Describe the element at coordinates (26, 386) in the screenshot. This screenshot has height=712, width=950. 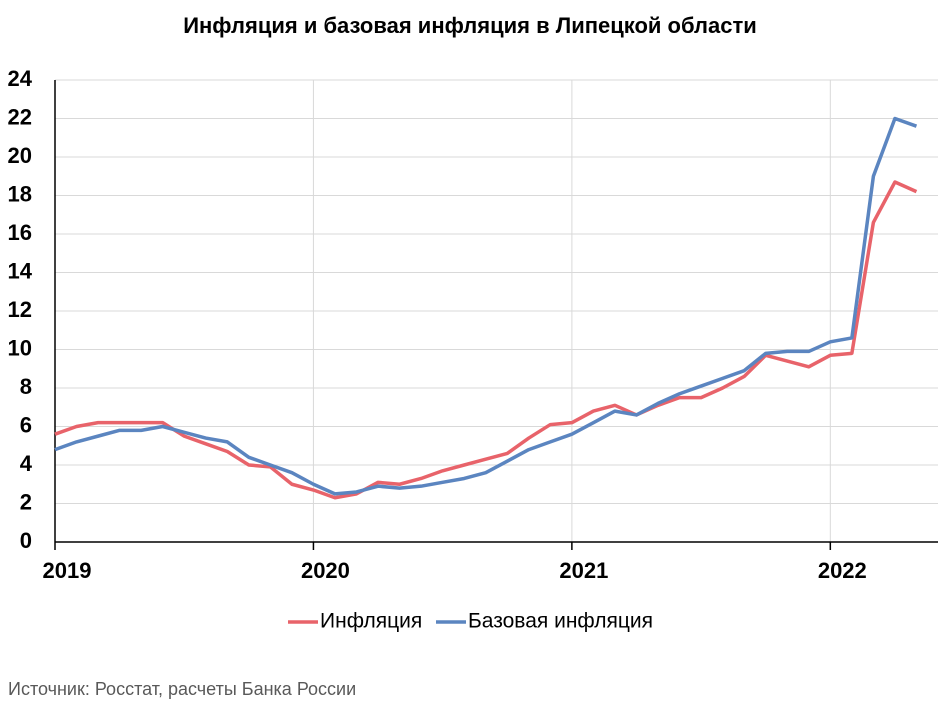
I see `y-tick-label: 8` at that location.